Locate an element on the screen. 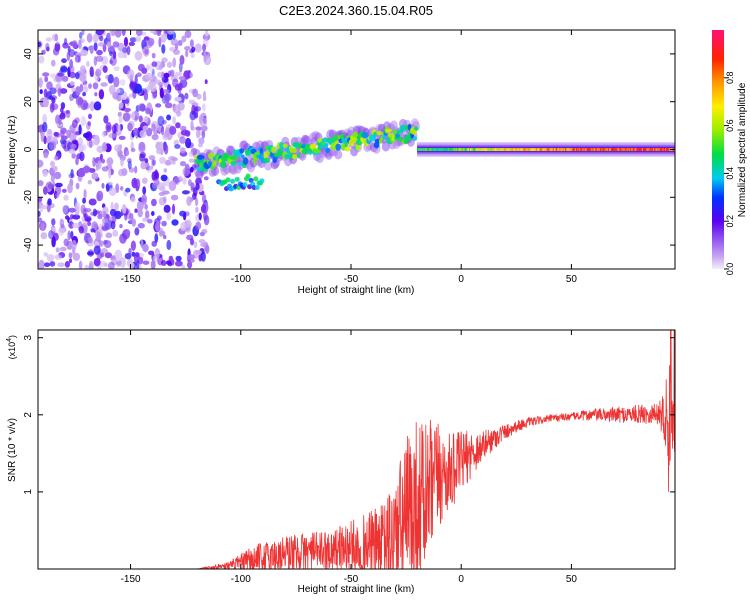  colorbar-tick-label: 0.8 is located at coordinates (730, 78).